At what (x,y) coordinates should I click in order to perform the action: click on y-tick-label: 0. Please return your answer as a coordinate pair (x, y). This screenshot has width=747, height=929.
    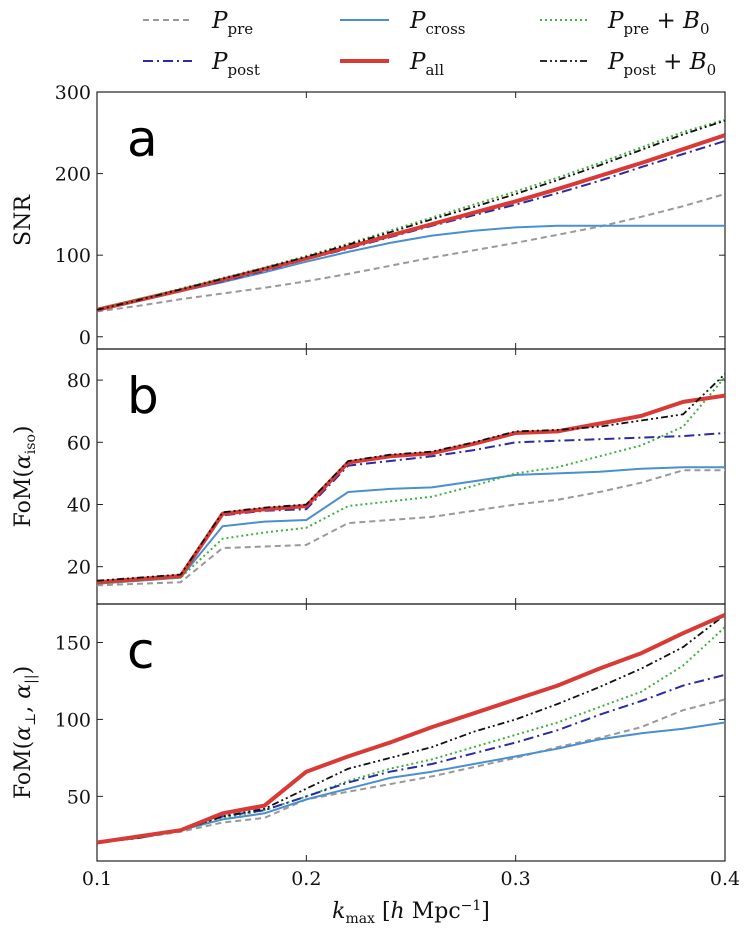
    Looking at the image, I should click on (85, 338).